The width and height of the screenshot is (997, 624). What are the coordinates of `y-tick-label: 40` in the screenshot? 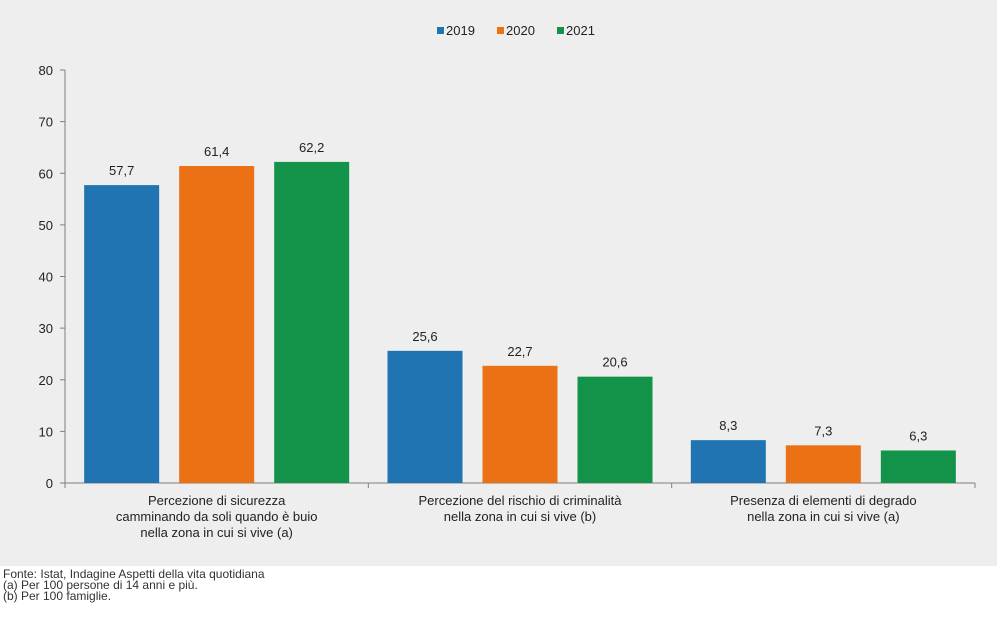 It's located at (46, 277).